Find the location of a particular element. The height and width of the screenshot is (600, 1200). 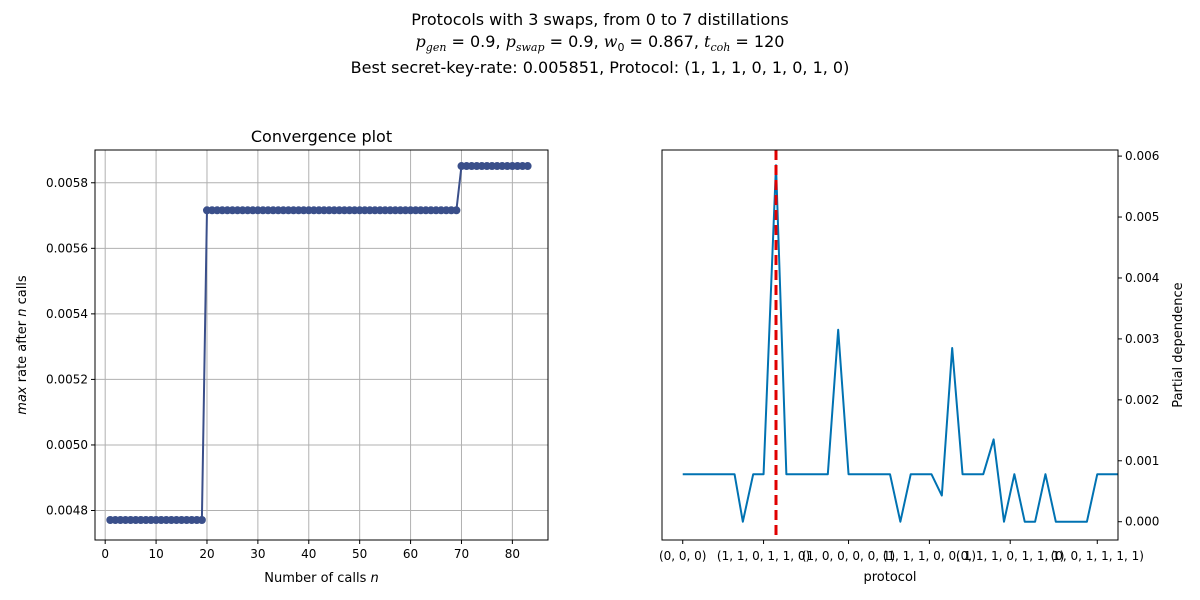

y-tick-label: 0.0050 is located at coordinates (67, 445).